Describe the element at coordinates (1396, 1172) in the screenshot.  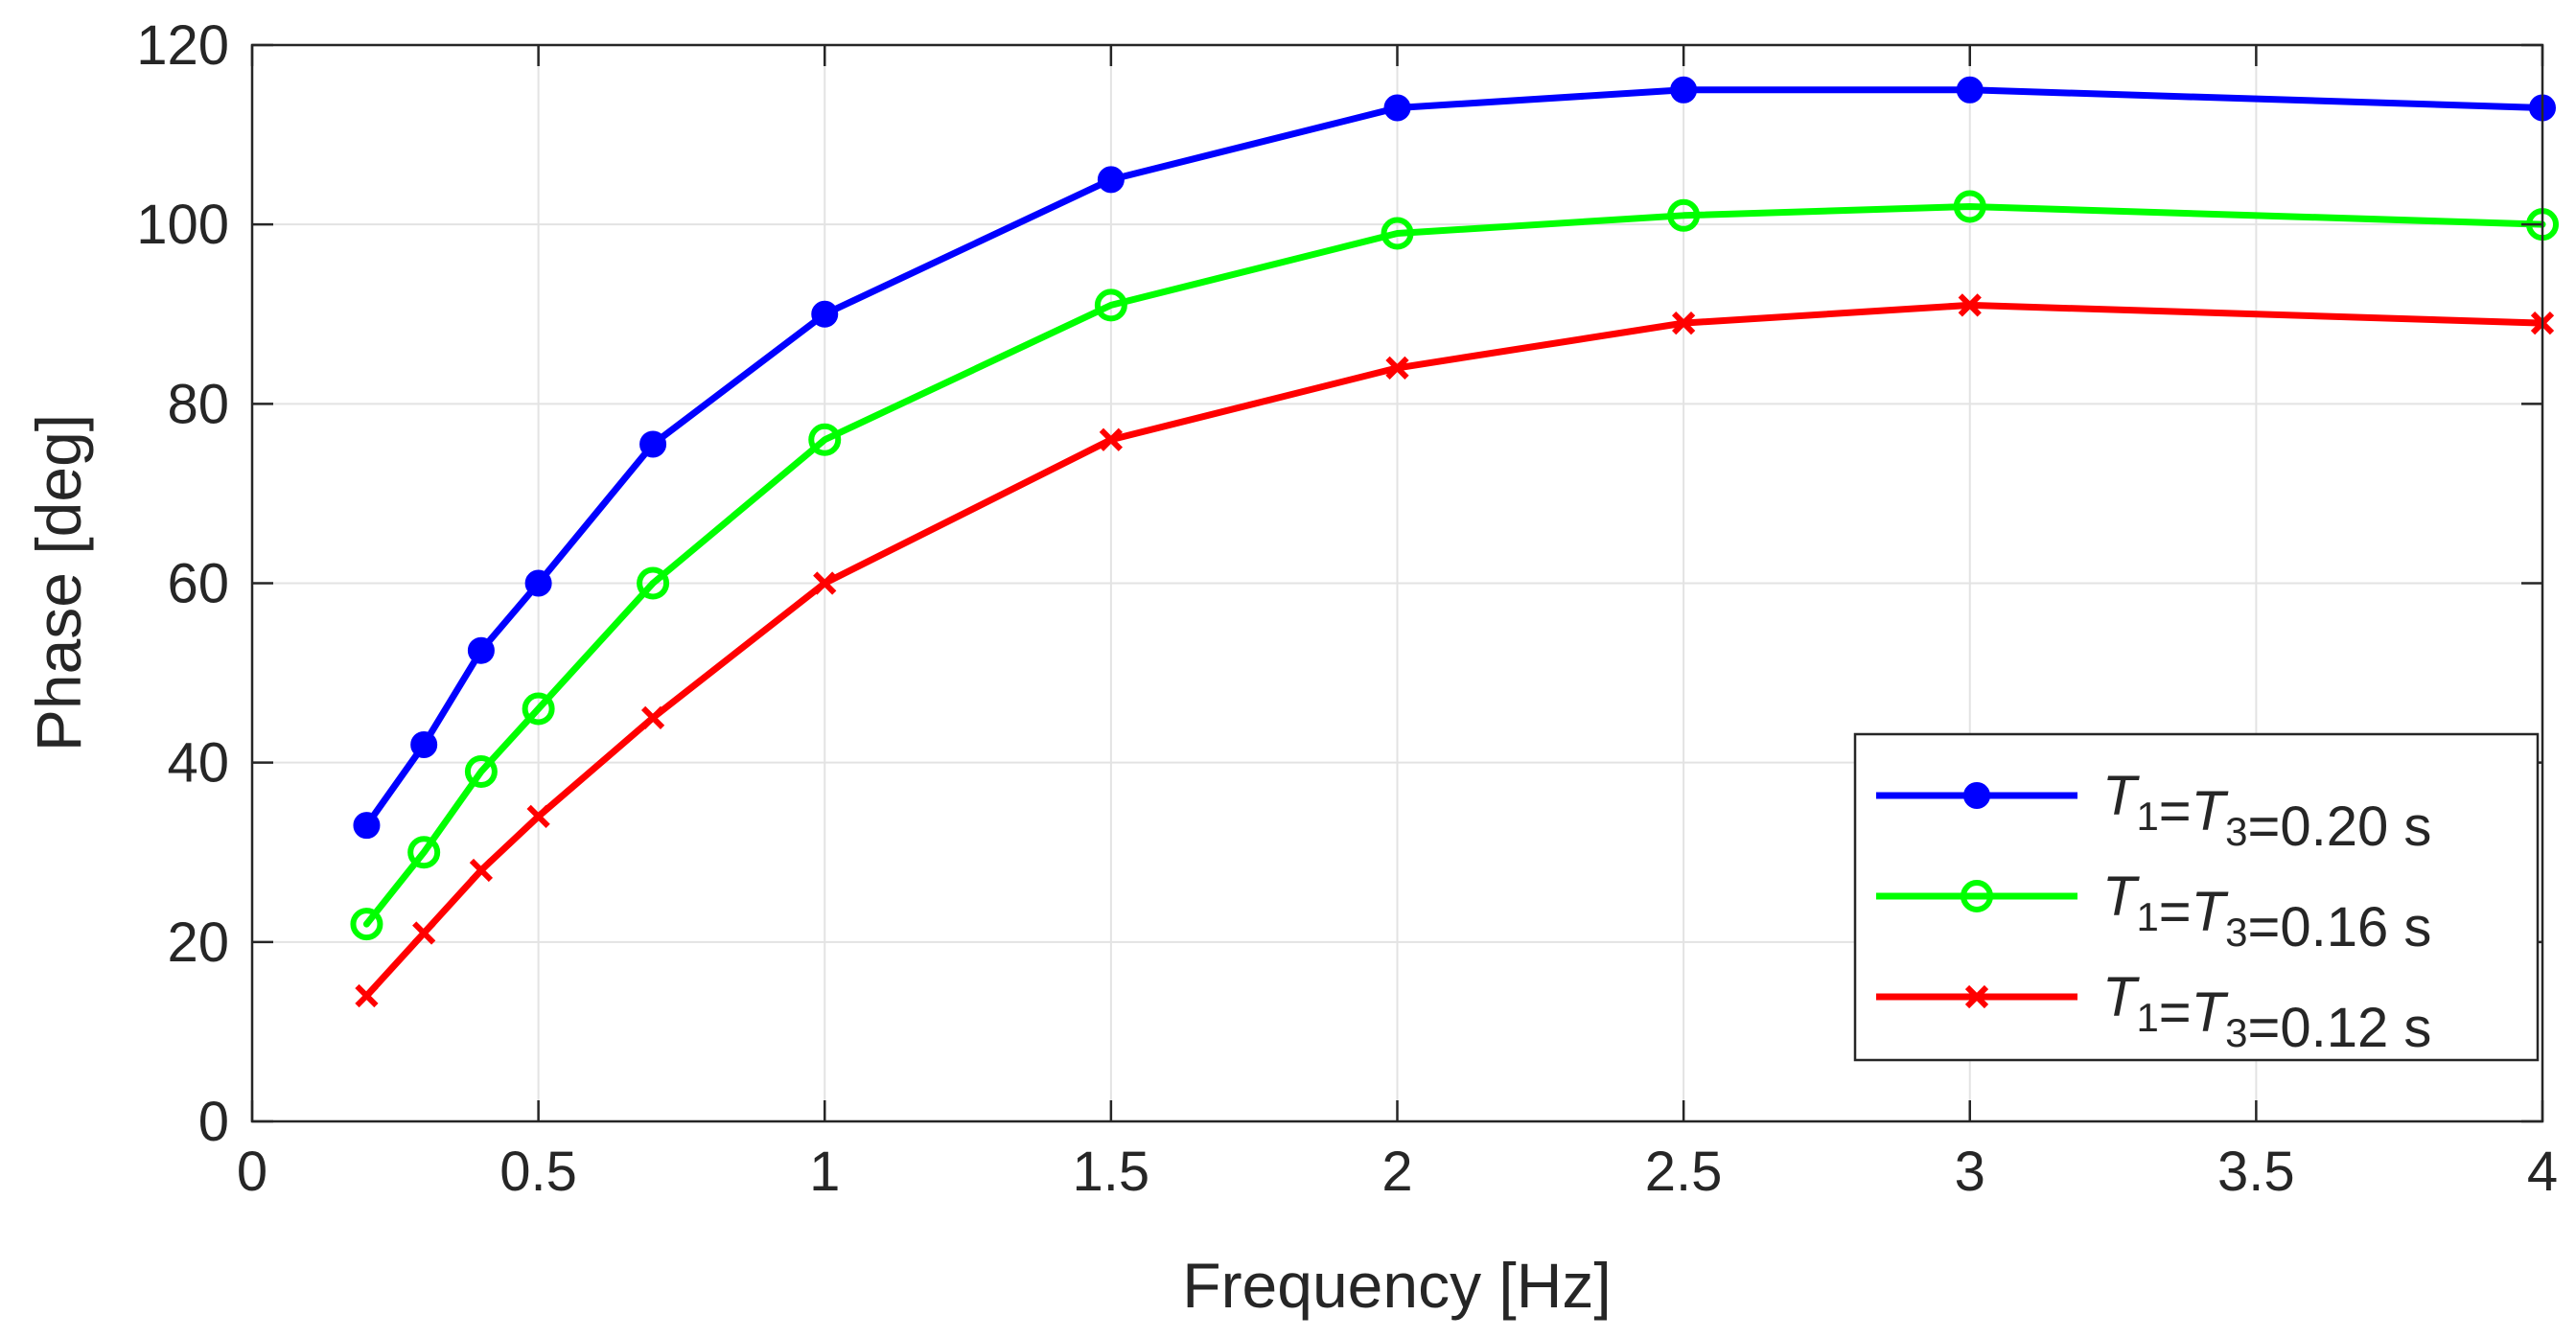
I see `x-tick-label: 2` at that location.